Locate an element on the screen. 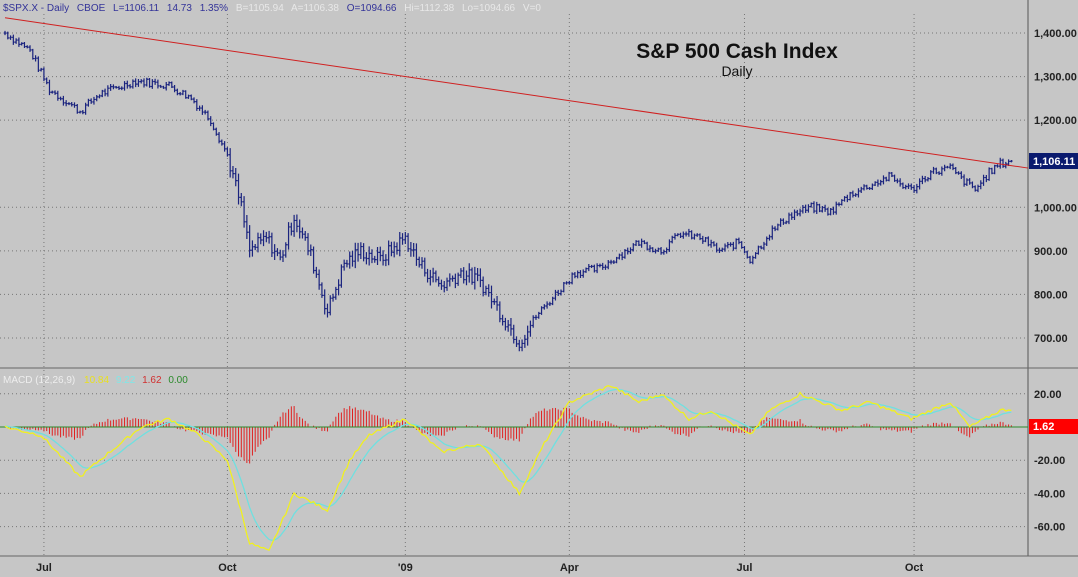 The height and width of the screenshot is (577, 1078). price-axis-tick: 700.00 is located at coordinates (1051, 339).